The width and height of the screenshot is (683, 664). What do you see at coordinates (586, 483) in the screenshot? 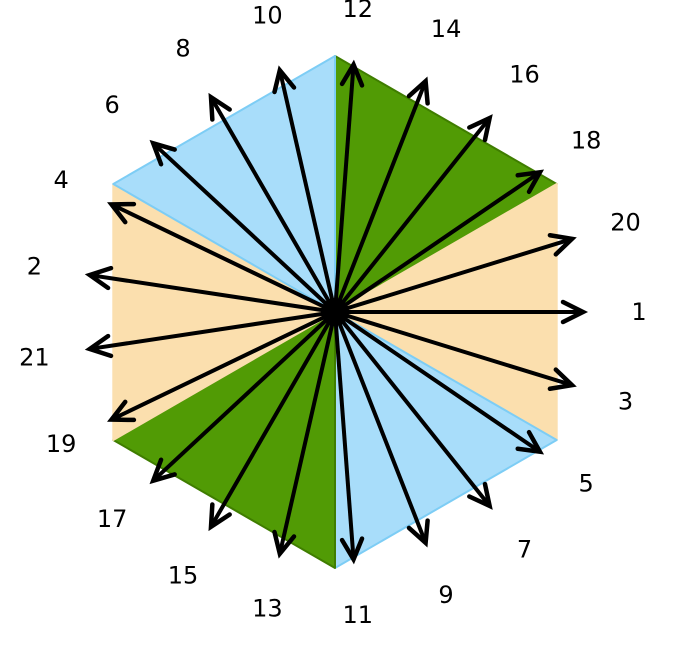
I see `arrow-label-5: 5` at bounding box center [586, 483].